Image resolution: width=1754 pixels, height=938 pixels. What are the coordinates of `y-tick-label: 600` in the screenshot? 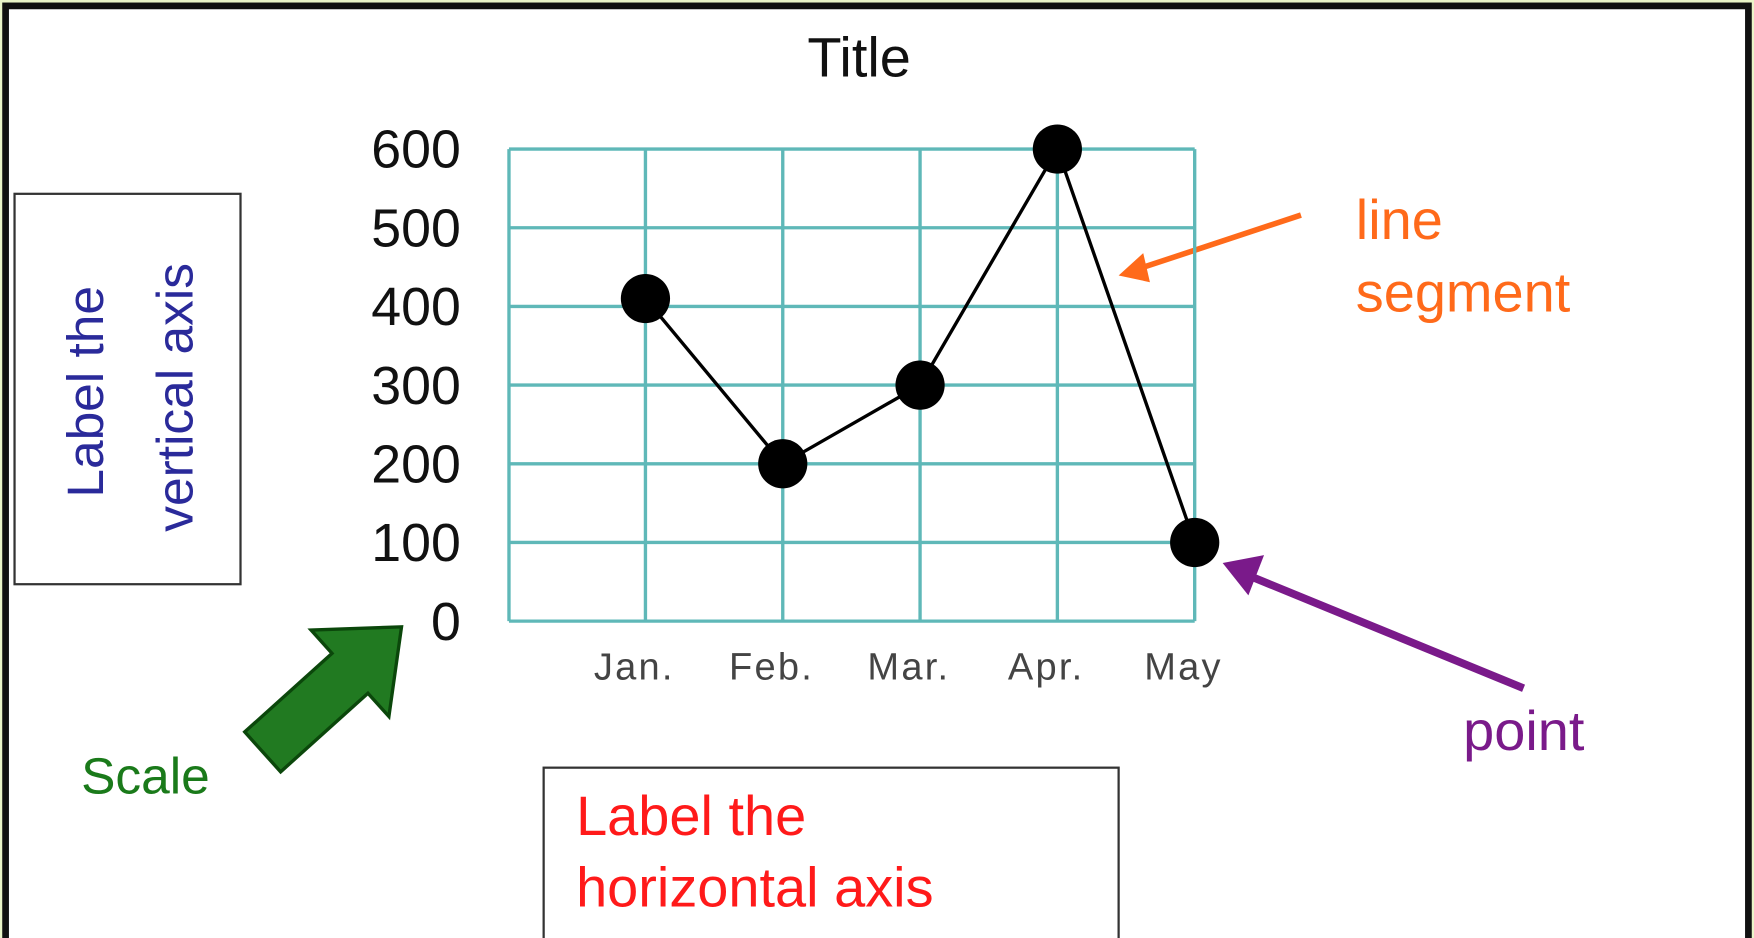 It's located at (416, 150).